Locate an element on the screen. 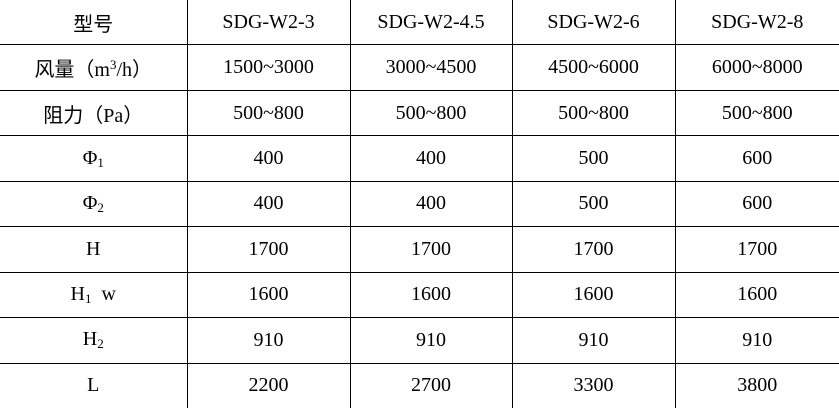  row-label: H1 w is located at coordinates (94, 295).